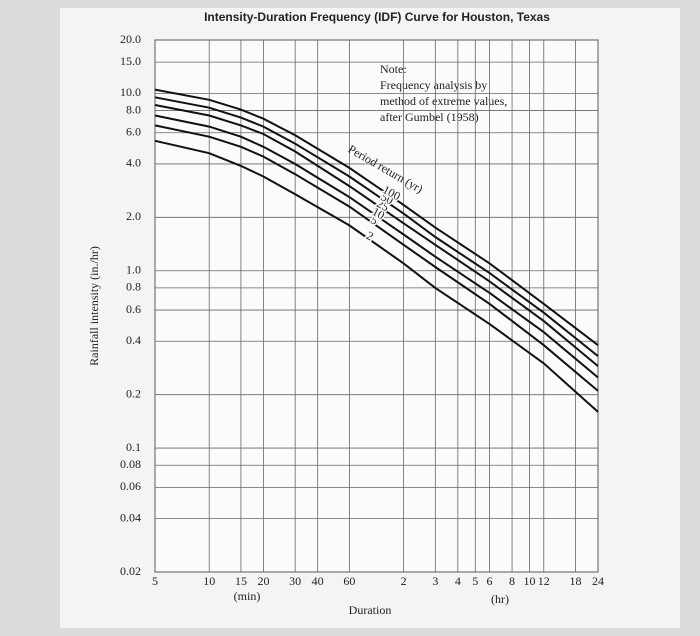  What do you see at coordinates (133, 216) in the screenshot?
I see `y-tick-label: 2.0` at bounding box center [133, 216].